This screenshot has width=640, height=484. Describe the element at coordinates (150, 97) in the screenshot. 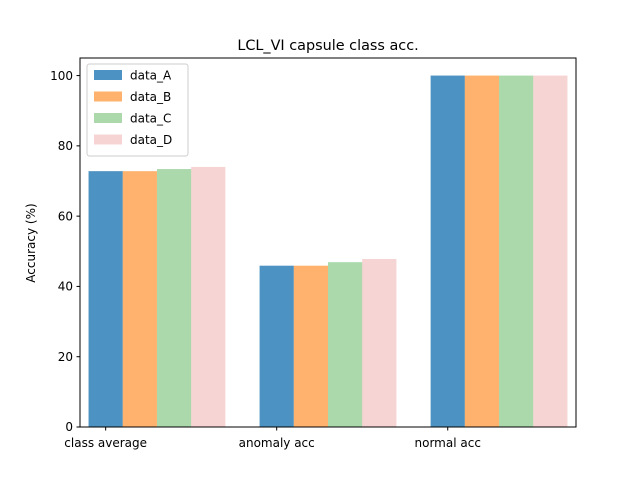

I see `legend-label-data_B: data_B` at that location.